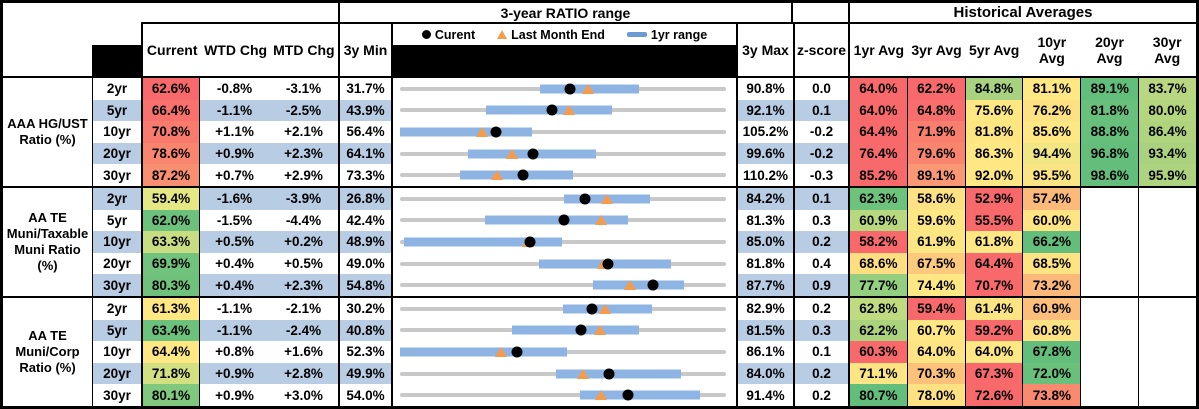 Image resolution: width=1199 pixels, height=409 pixels. Describe the element at coordinates (764, 199) in the screenshot. I see `max-3y-cell: 84.2%` at that location.